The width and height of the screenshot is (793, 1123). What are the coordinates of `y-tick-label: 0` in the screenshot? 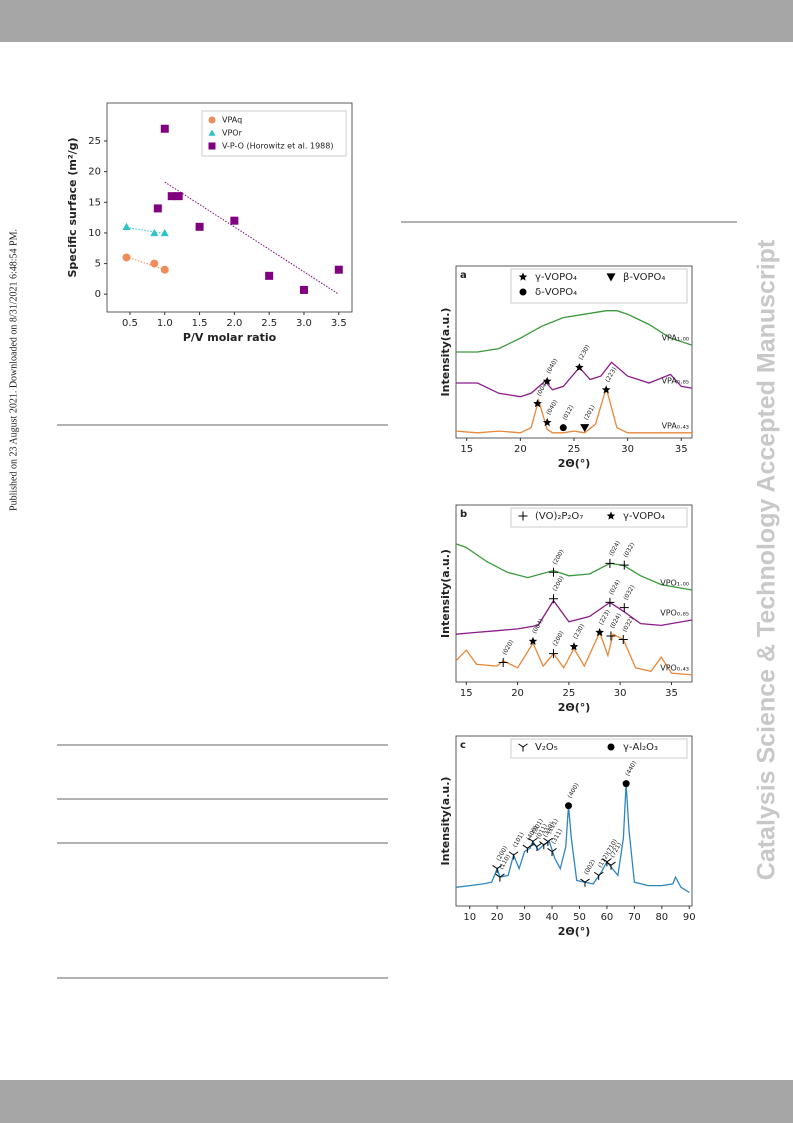 It's located at (98, 294).